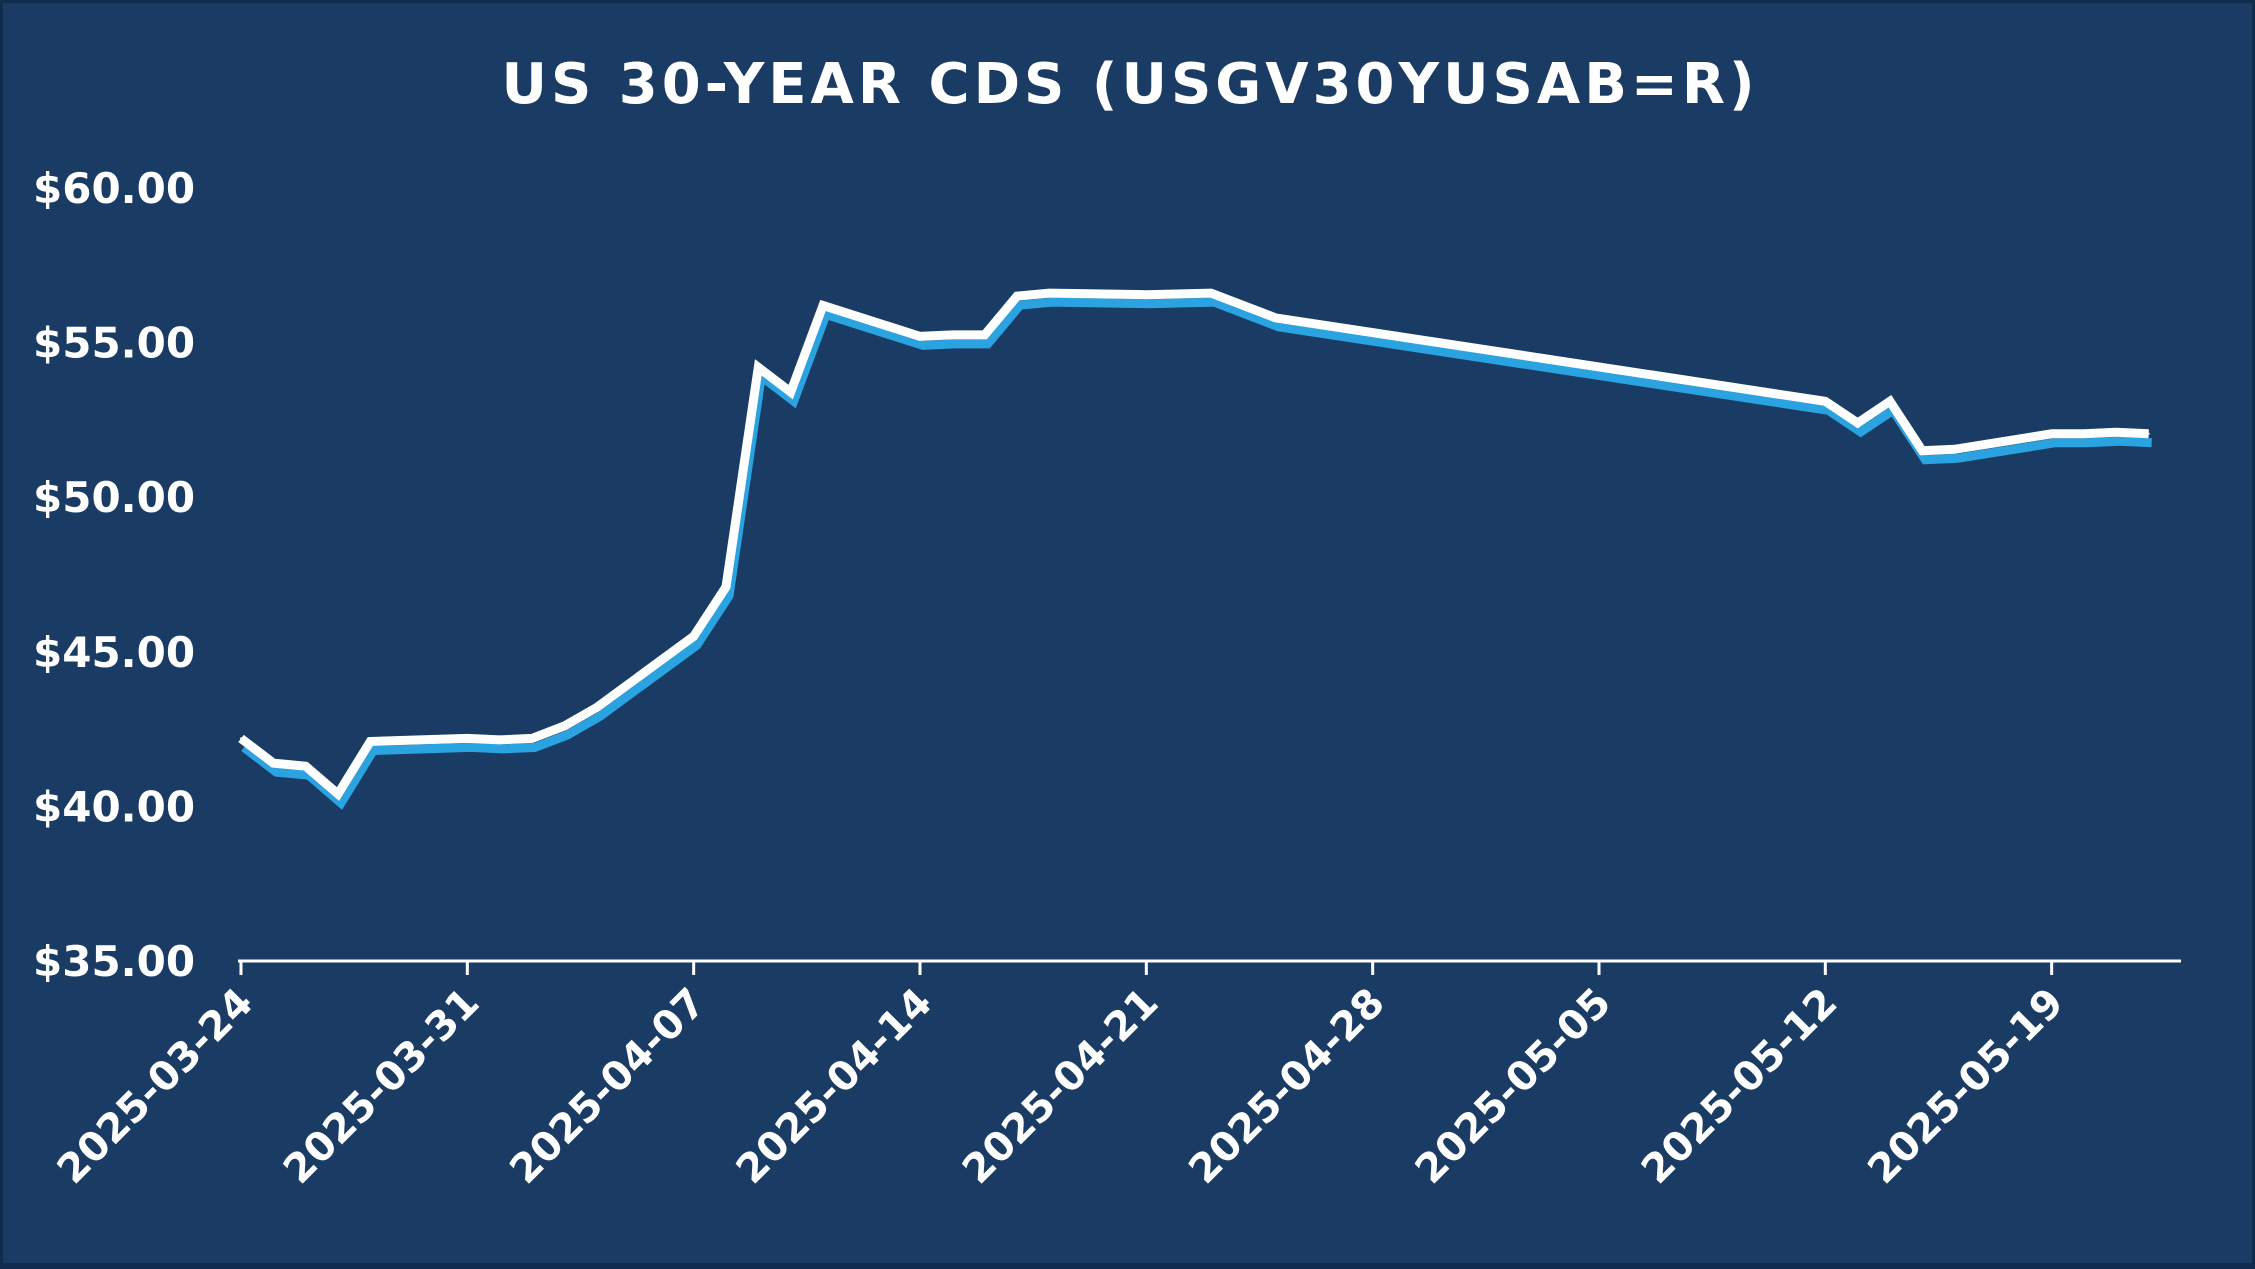  I want to click on x-tick-label: 2025-03-24, so click(155, 1086).